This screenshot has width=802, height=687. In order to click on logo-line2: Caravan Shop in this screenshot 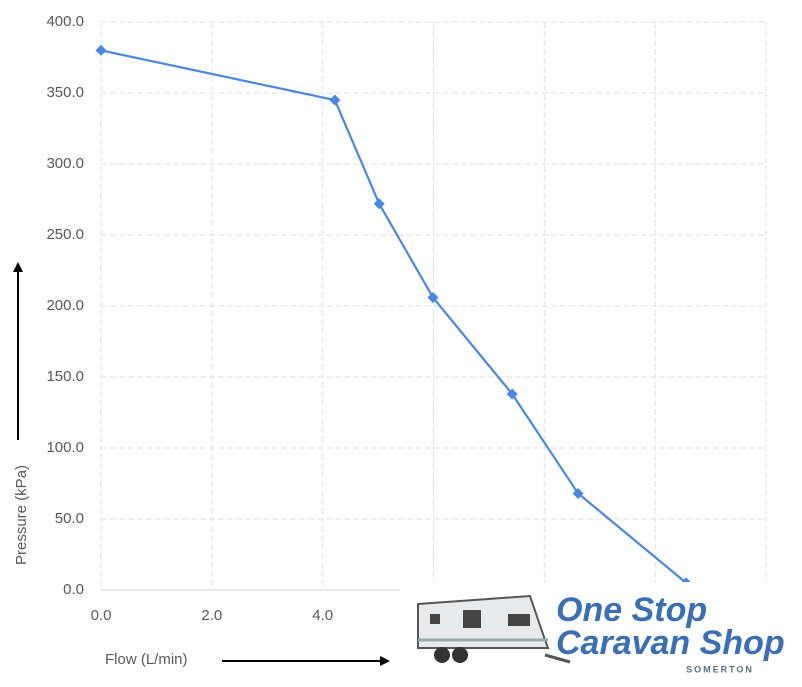, I will do `click(670, 643)`.